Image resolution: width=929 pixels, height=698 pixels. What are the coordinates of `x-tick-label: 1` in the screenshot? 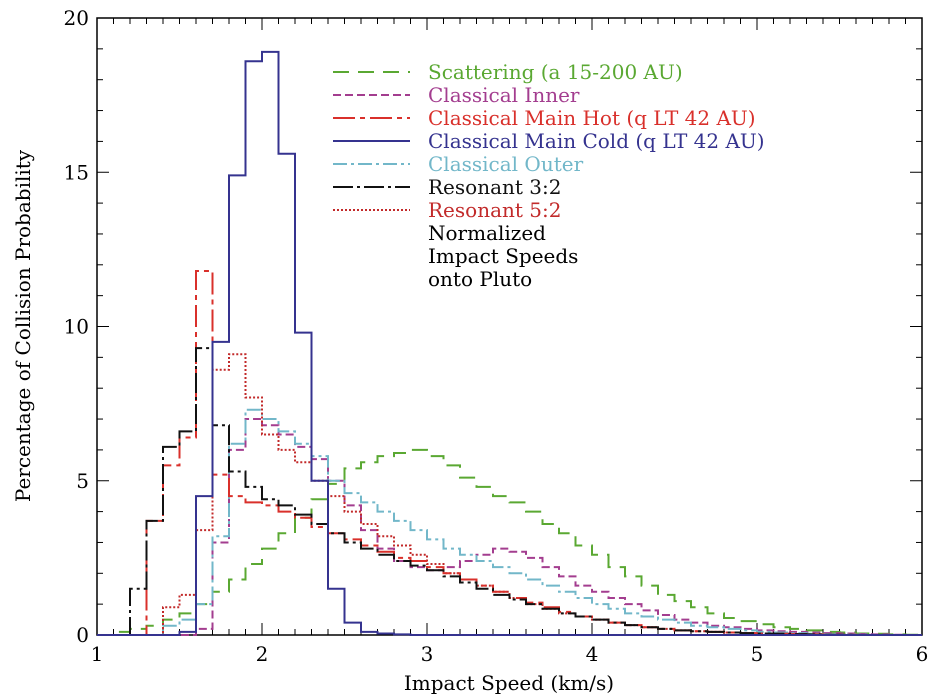 It's located at (97, 654).